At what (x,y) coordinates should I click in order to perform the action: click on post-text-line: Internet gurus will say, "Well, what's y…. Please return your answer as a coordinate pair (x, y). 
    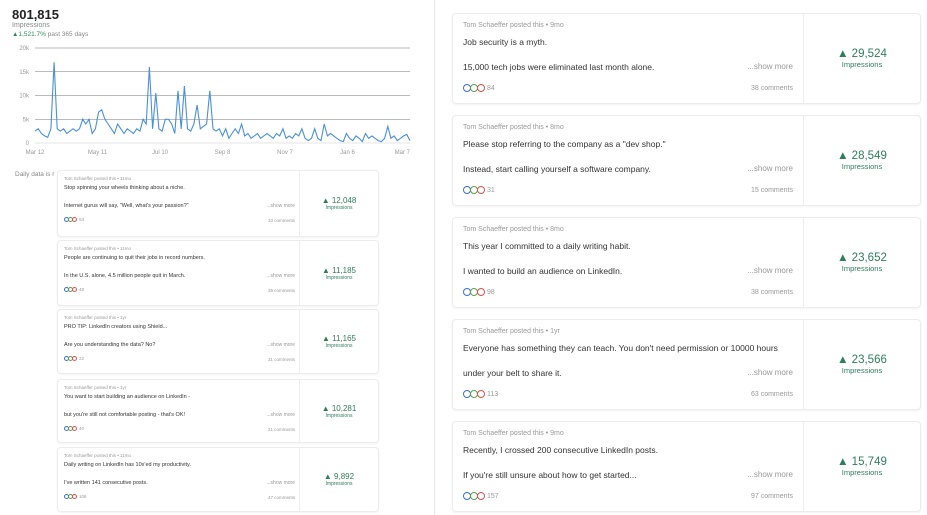
    Looking at the image, I should click on (126, 206).